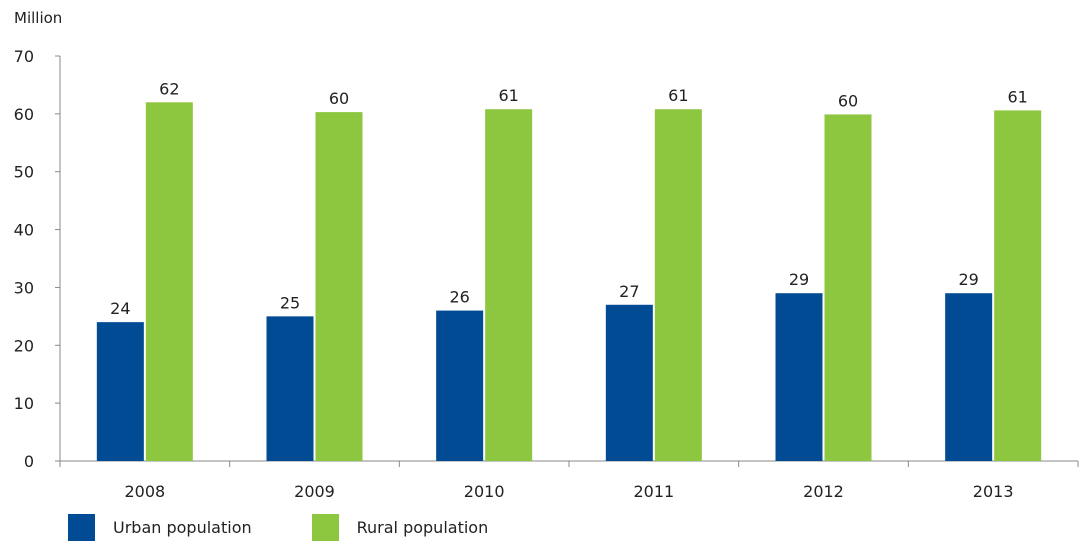 This screenshot has height=542, width=1086. Describe the element at coordinates (24, 114) in the screenshot. I see `y-tick-label: 60` at that location.